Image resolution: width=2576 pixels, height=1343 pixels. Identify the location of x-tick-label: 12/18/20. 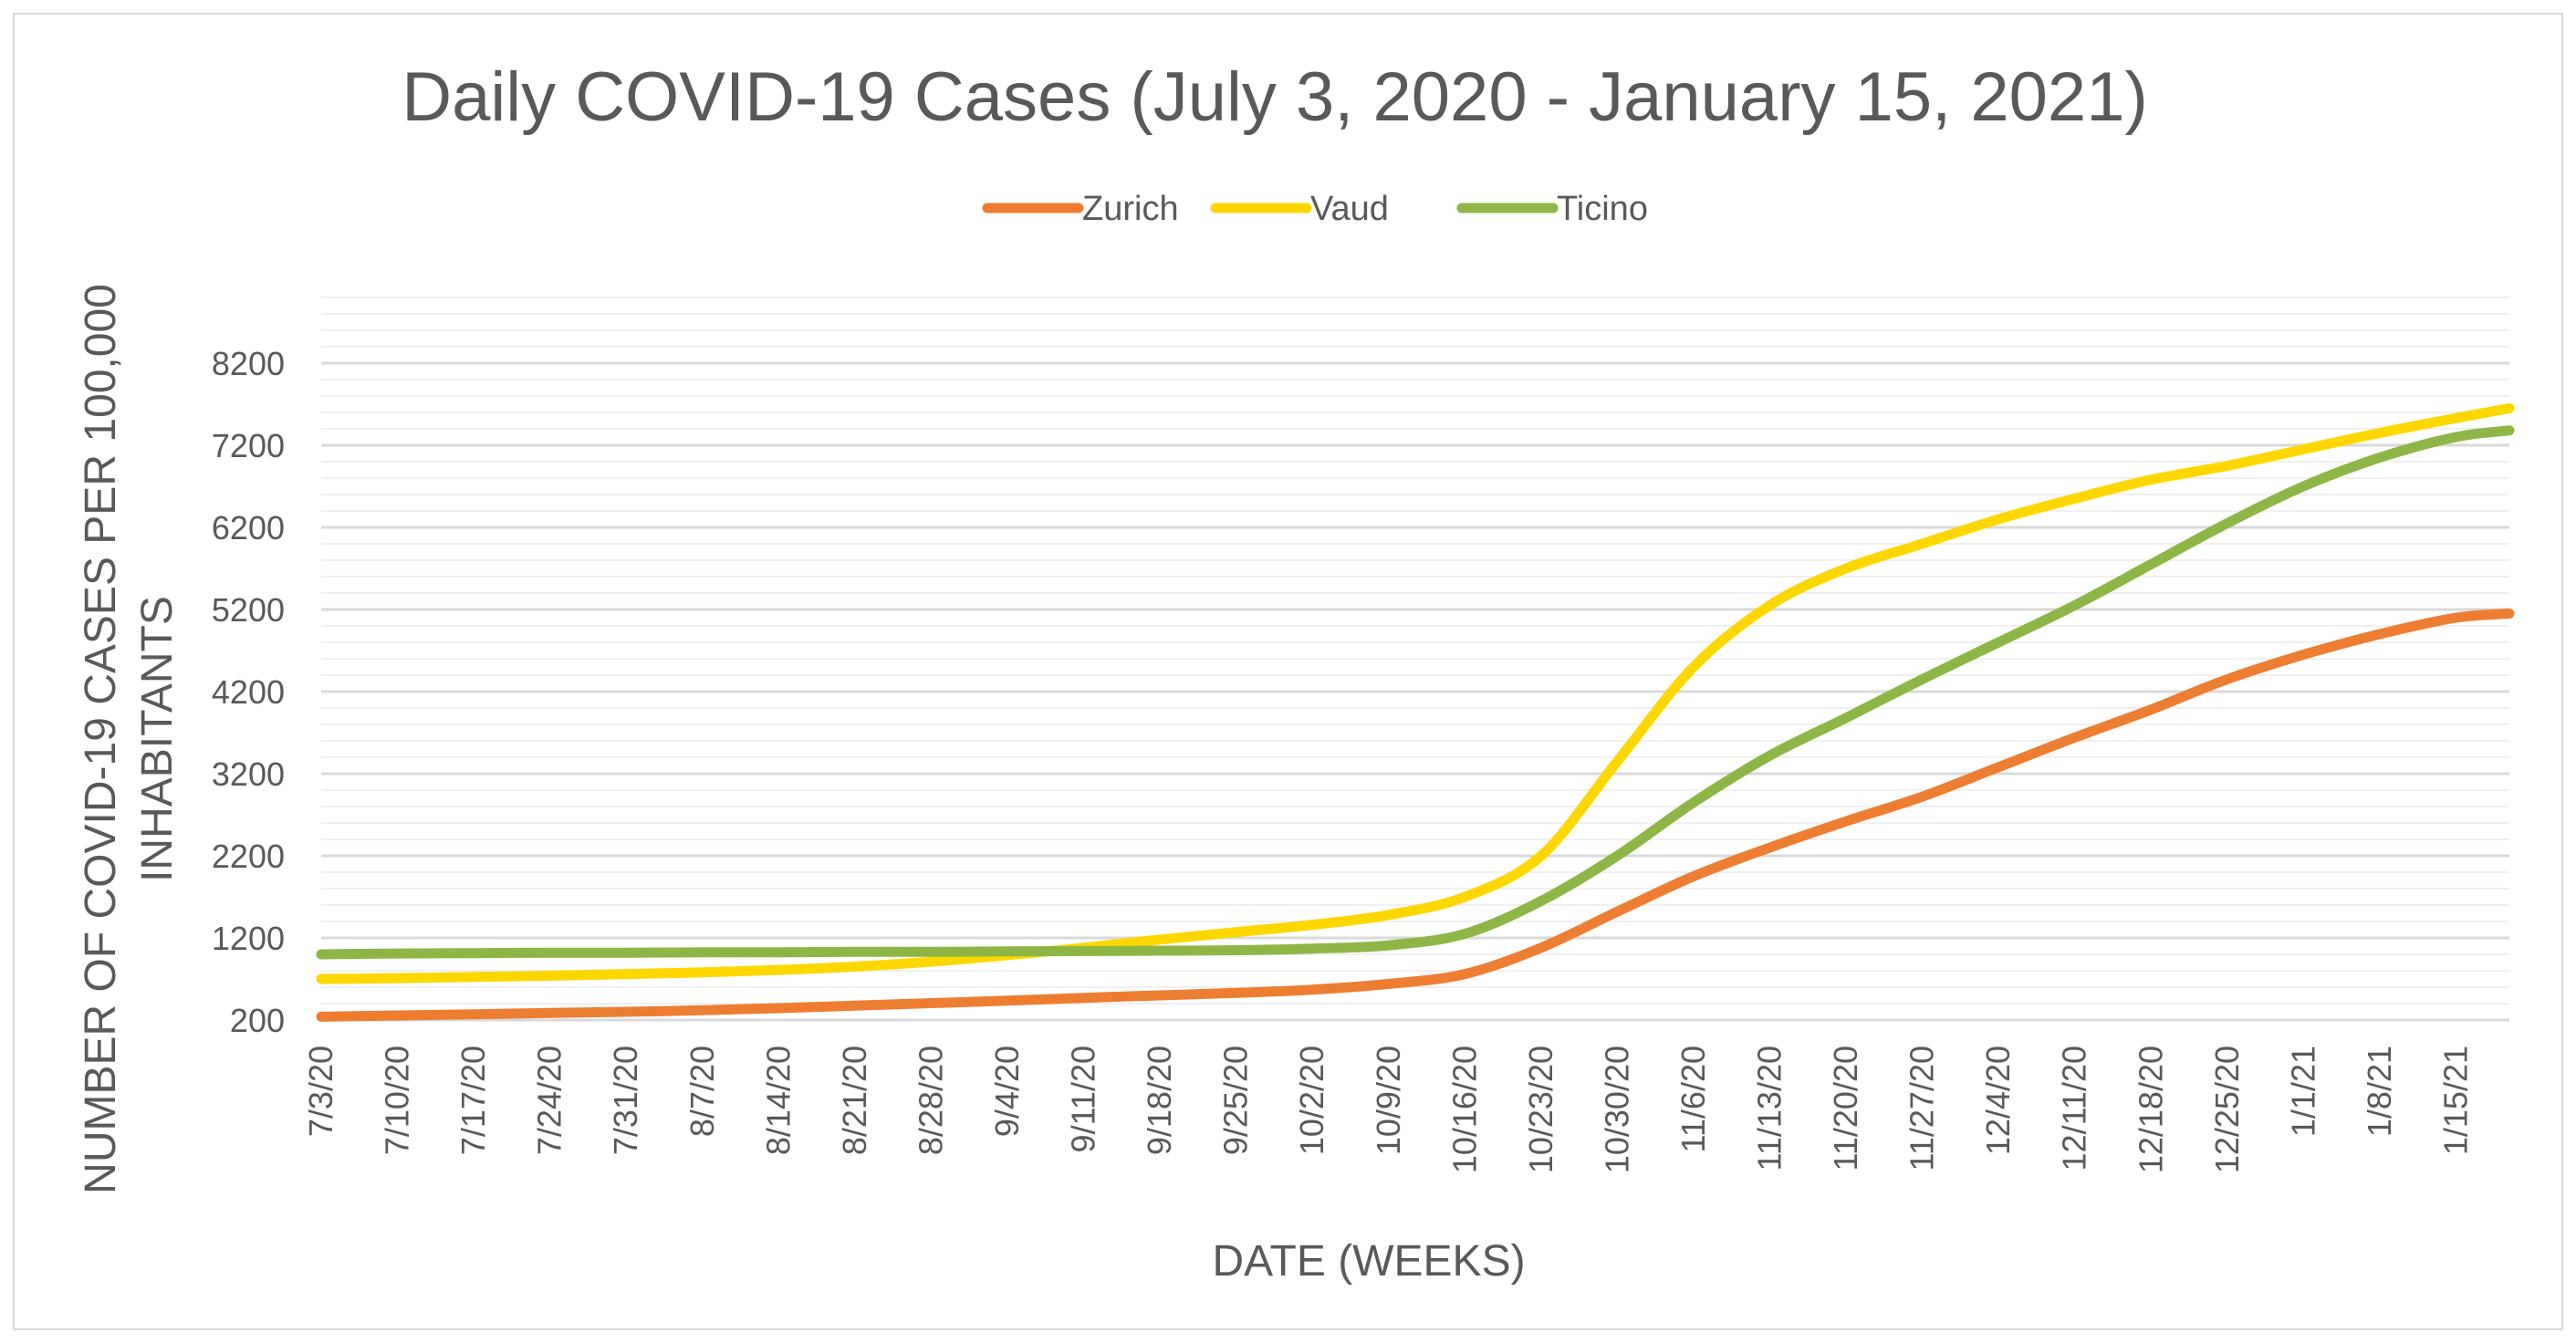
(2150, 1109).